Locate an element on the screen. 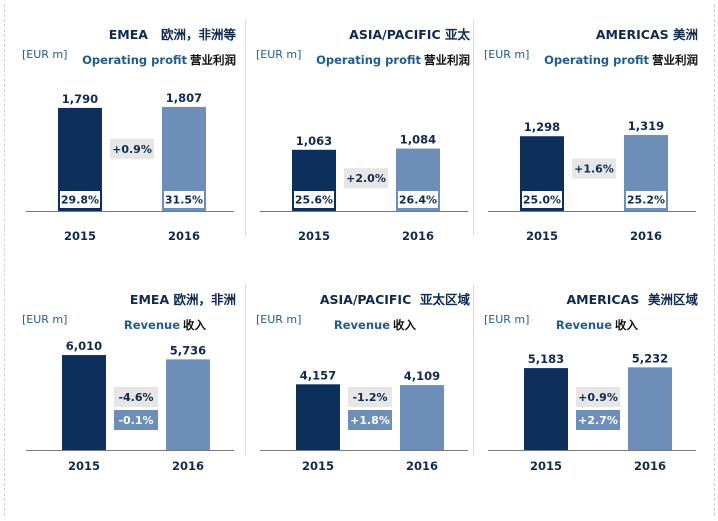 This screenshot has width=718, height=521. value-label-2015: 6,010 is located at coordinates (84, 346).